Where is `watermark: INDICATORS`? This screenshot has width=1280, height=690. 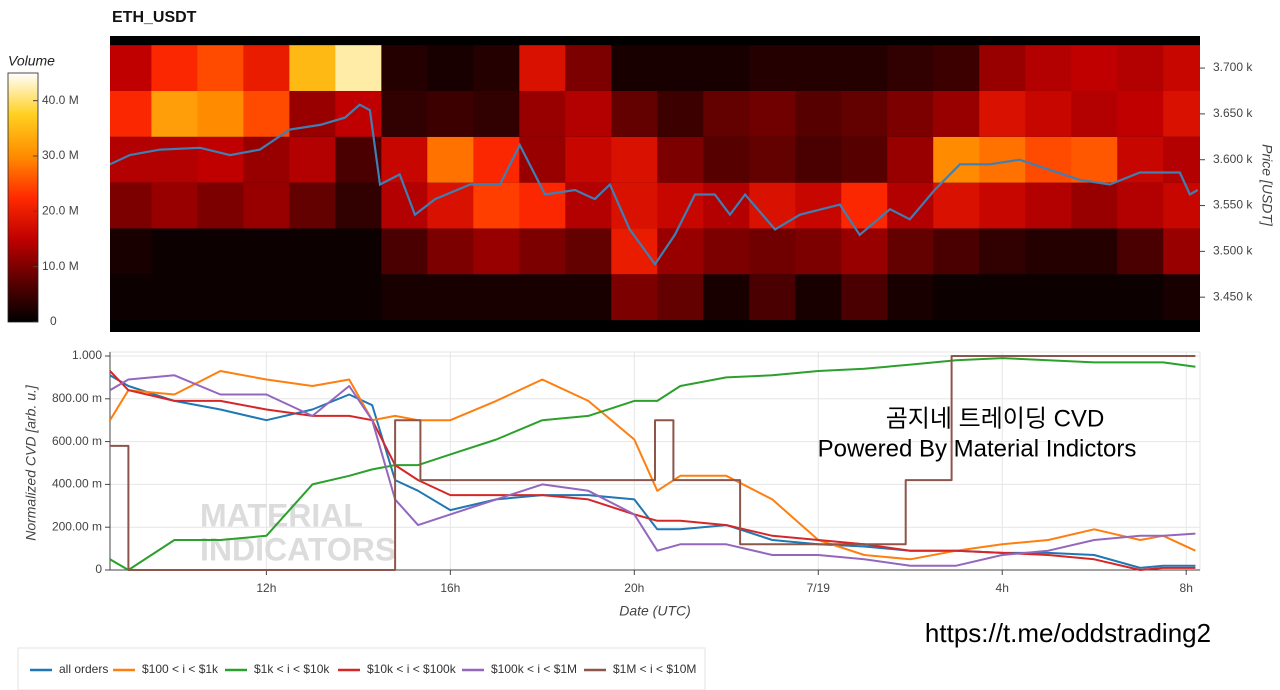 watermark: INDICATORS is located at coordinates (298, 549).